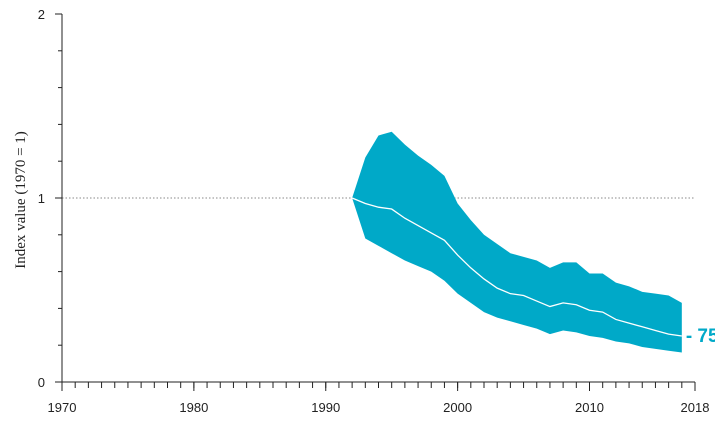 The width and height of the screenshot is (715, 424). Describe the element at coordinates (325, 407) in the screenshot. I see `x-tick-label: 1990` at that location.